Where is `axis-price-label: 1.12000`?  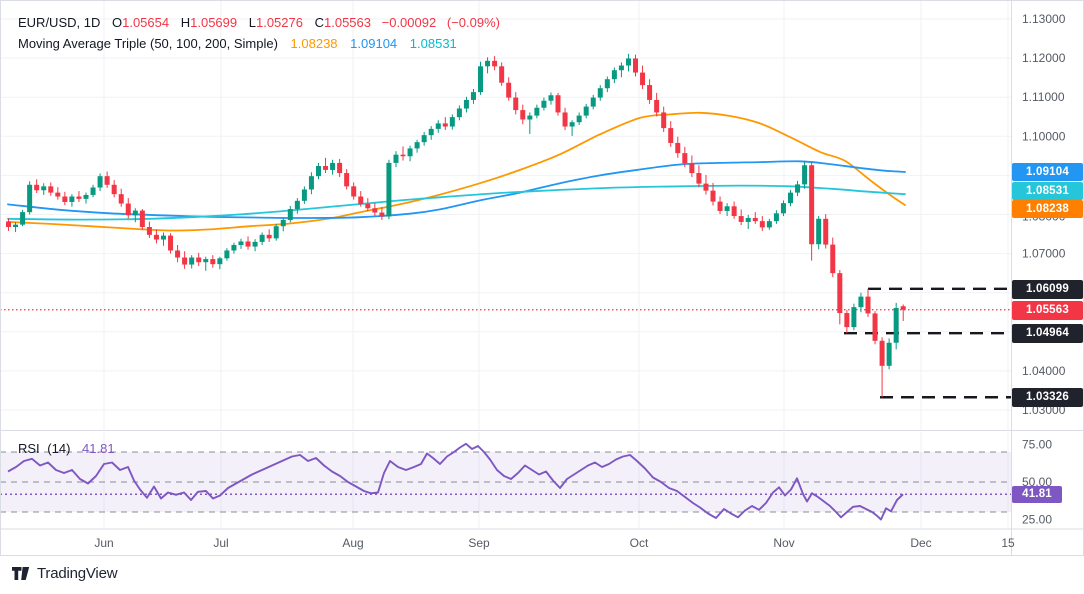 axis-price-label: 1.12000 is located at coordinates (1044, 58).